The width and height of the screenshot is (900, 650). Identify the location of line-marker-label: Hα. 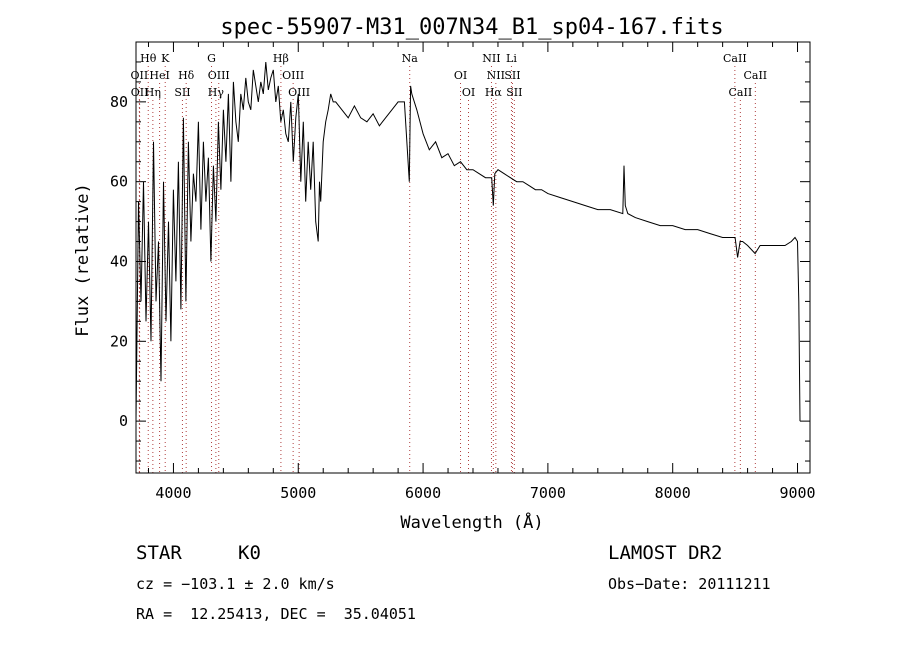
(494, 92).